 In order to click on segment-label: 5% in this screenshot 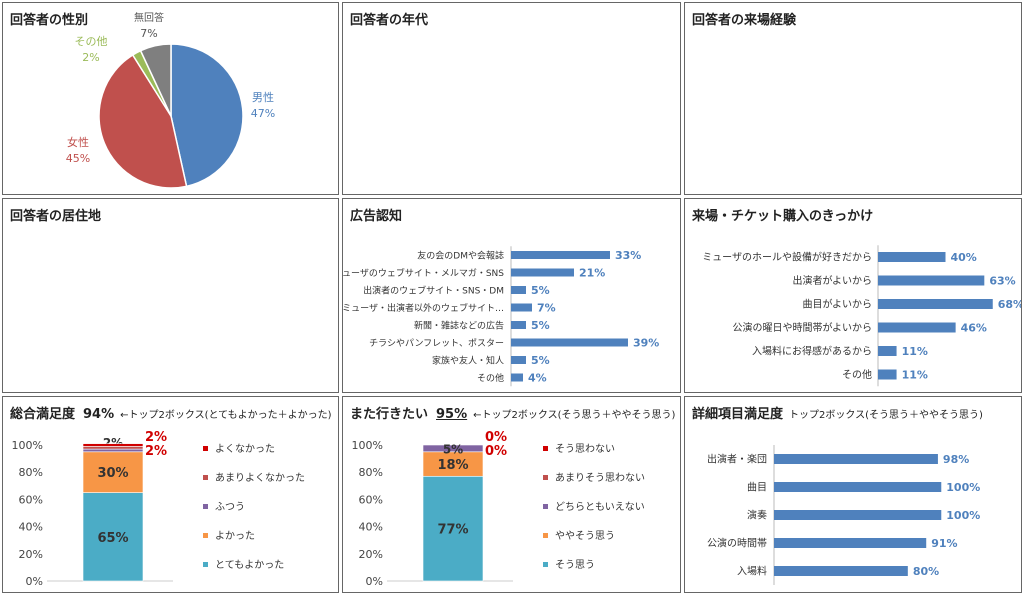, I will do `click(453, 449)`.